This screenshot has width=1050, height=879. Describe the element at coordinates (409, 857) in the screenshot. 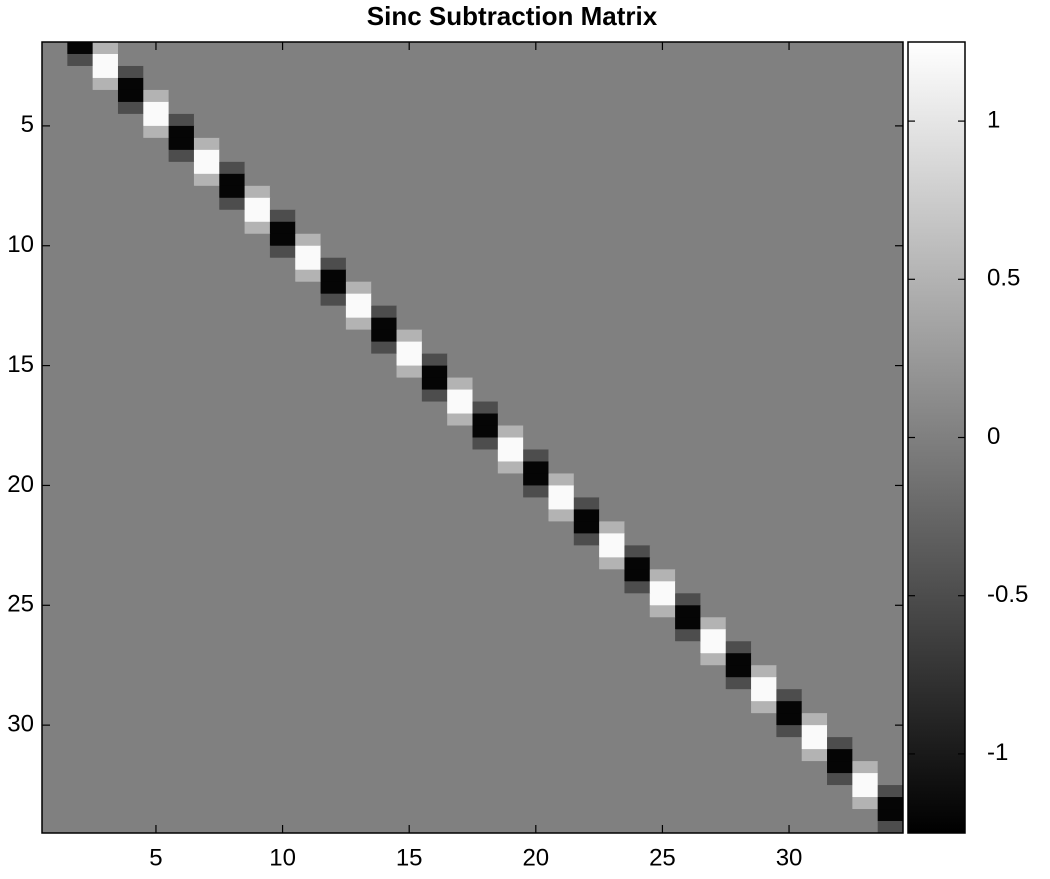

I see `x-tick-label: 15` at that location.